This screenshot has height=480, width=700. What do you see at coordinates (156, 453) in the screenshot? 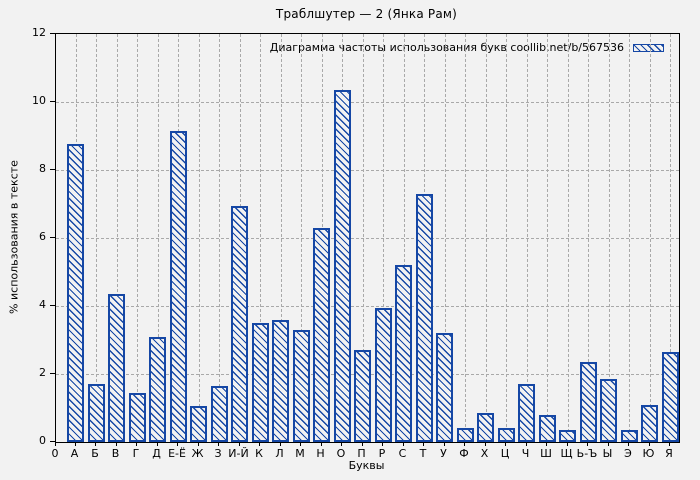
I see `x-tick-label: Д` at bounding box center [156, 453].